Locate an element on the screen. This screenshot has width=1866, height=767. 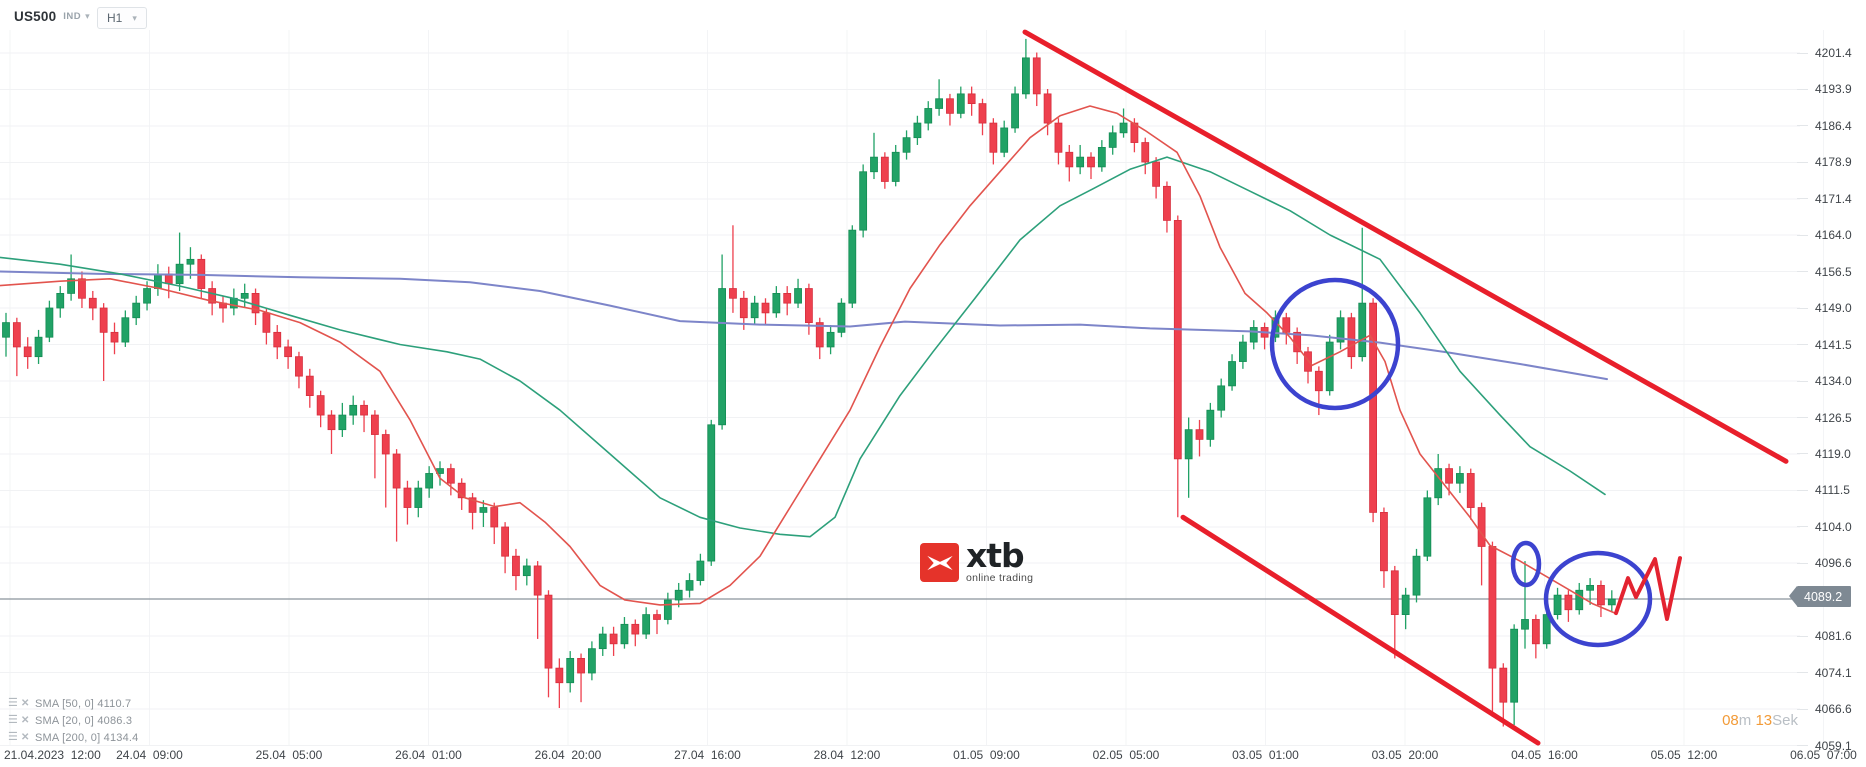
symbol-selector: US500 IND ▾ is located at coordinates (52, 16).